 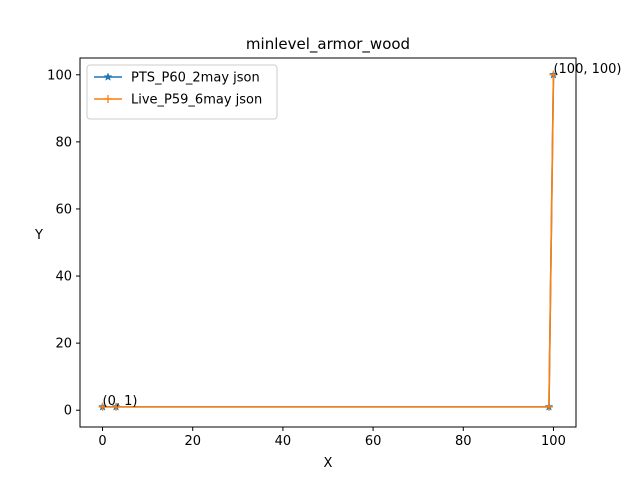 I want to click on y-tick-label: 60, so click(x=63, y=209).